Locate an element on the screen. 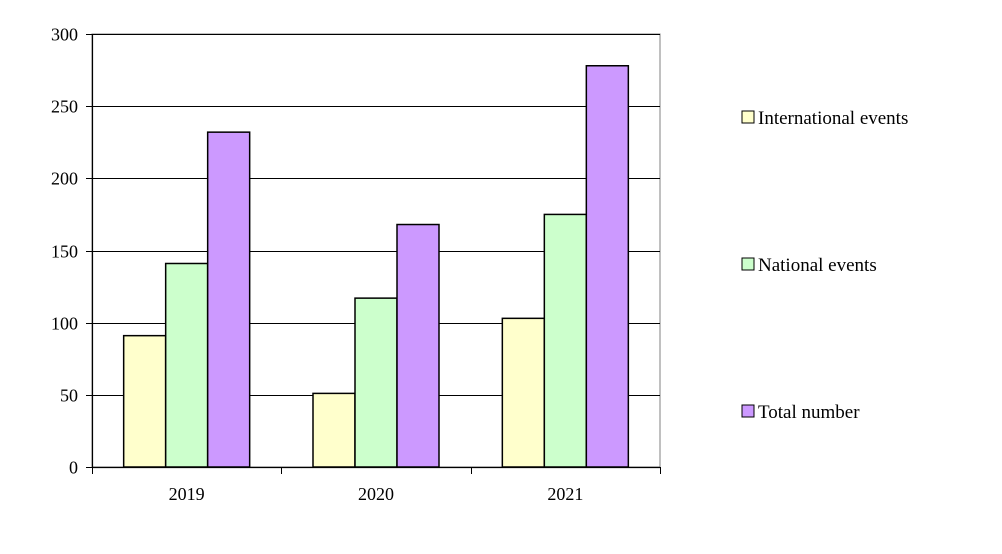  y-tick-label: 200 is located at coordinates (64, 179).